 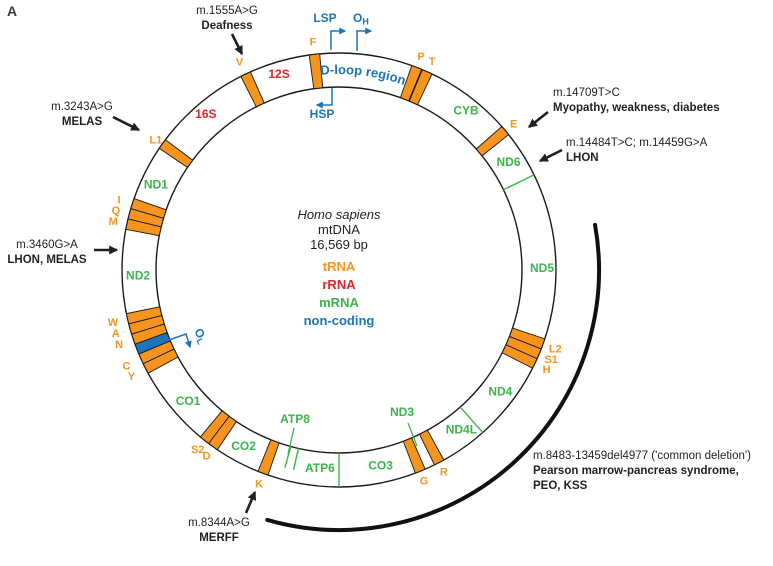 I want to click on mutation-disease-text: Myopathy, weakness, diabetes, so click(x=636, y=108).